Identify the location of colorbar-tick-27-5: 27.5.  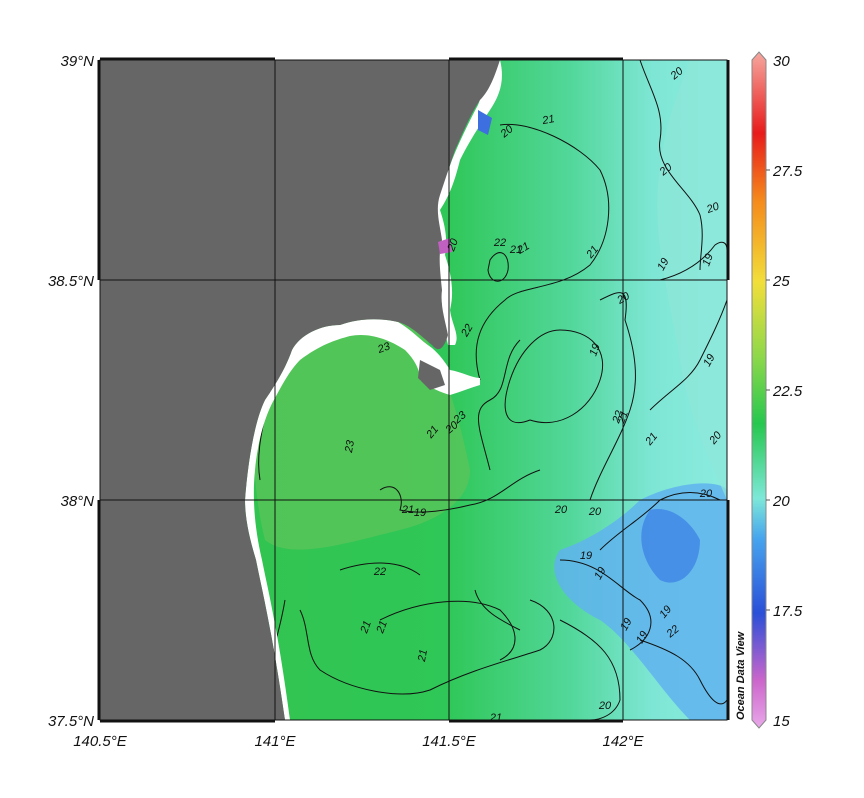
(787, 171).